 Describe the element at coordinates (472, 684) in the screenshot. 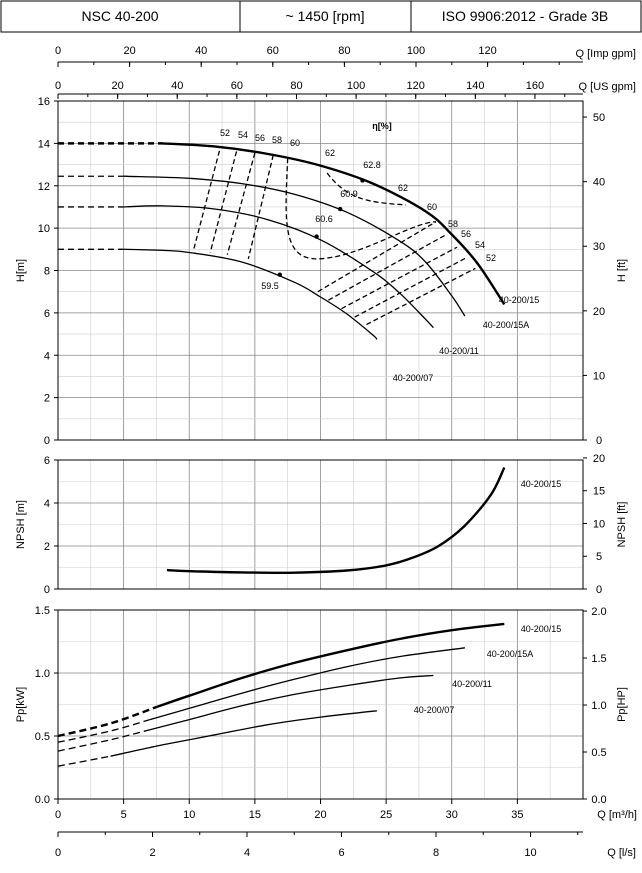

I see `power-curve-label: 40-200/11` at that location.